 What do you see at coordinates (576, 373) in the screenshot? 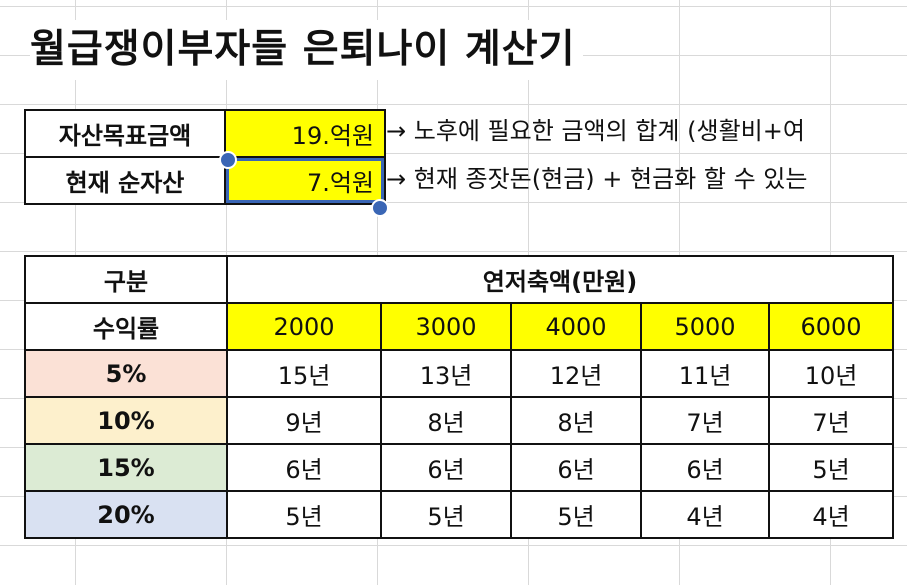
I see `years-cell: 12년` at bounding box center [576, 373].